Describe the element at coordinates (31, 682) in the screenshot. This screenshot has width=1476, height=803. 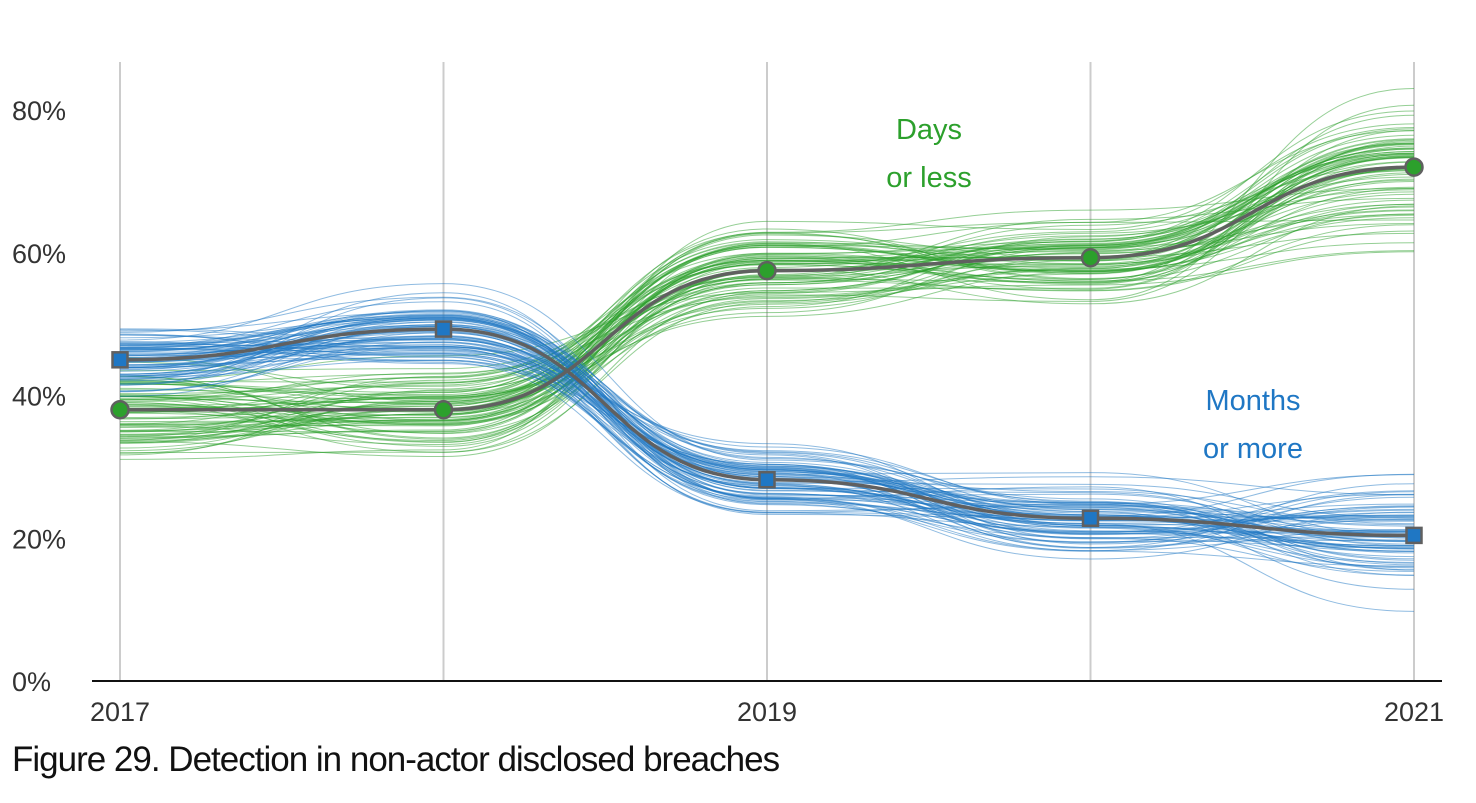
I see `y-tick-label: 0%` at that location.